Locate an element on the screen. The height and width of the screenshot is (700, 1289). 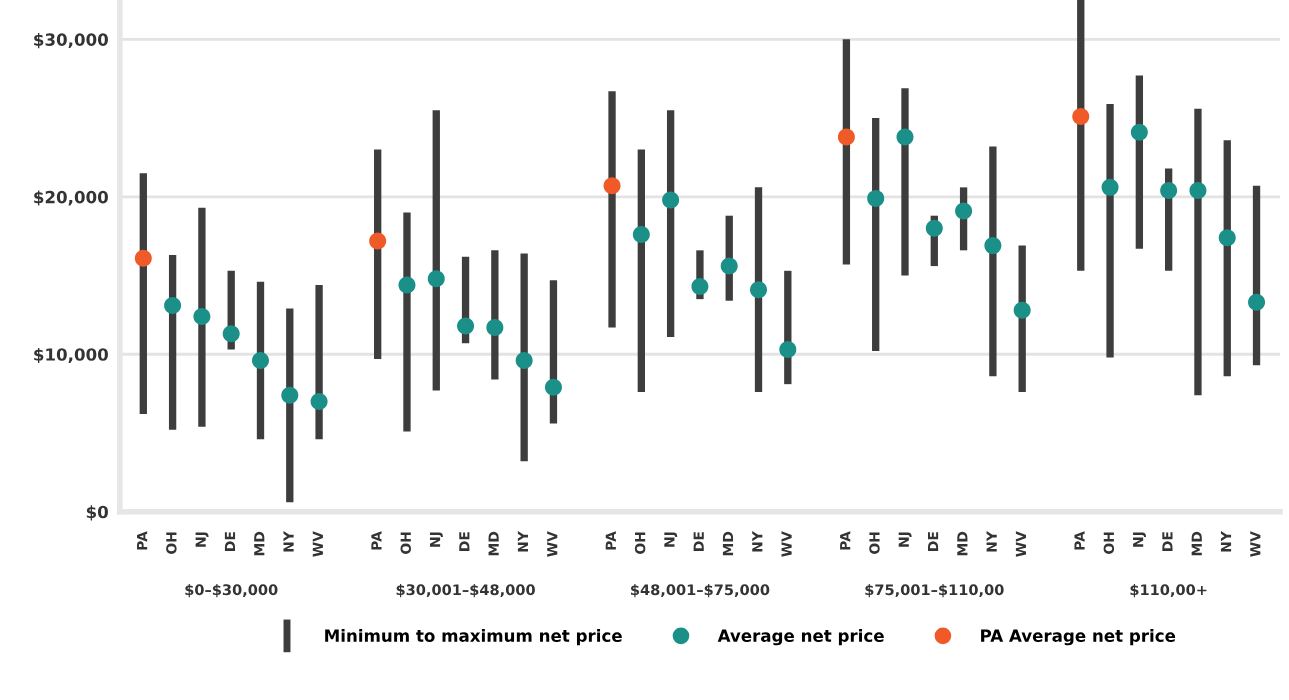
text: $0–$30,000 is located at coordinates (231, 590).